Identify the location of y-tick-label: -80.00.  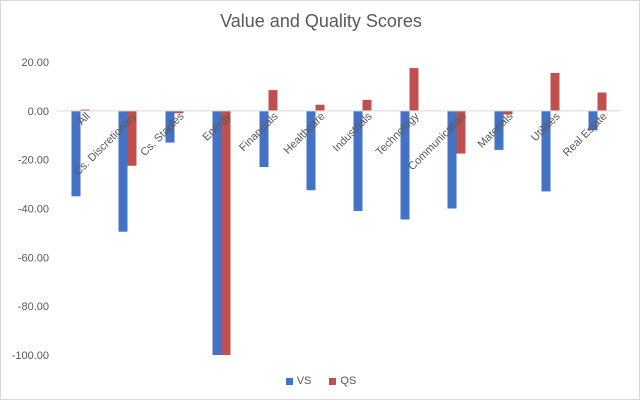
(33, 307).